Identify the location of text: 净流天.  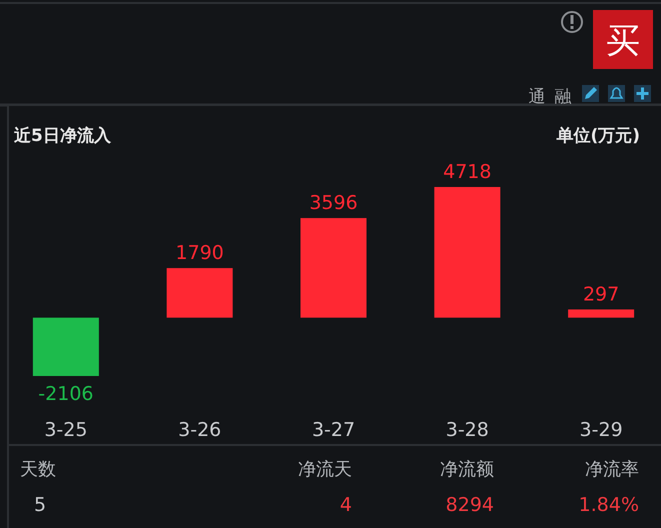
(325, 469).